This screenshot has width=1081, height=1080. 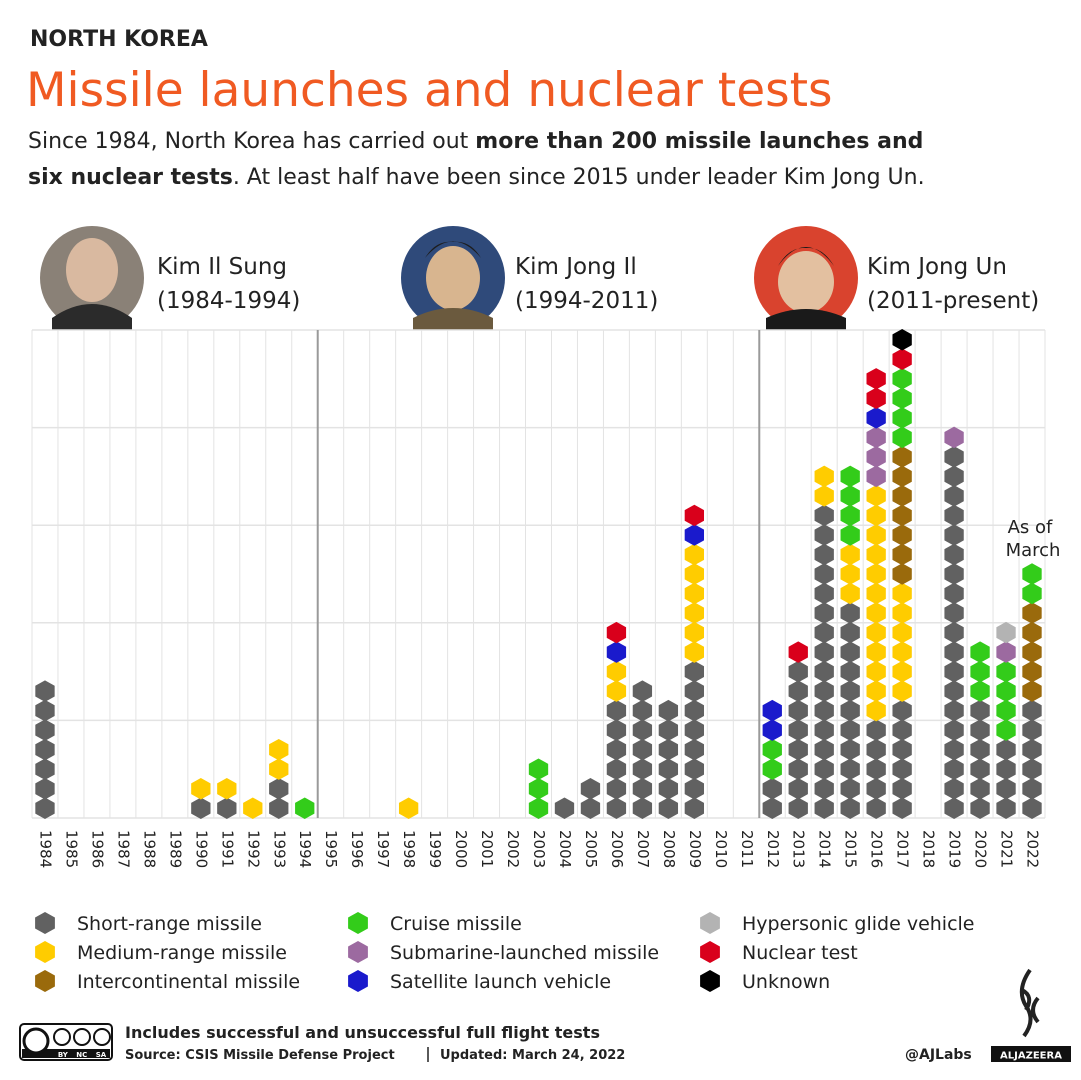 I want to click on x-tick-label: 1992, so click(x=253, y=849).